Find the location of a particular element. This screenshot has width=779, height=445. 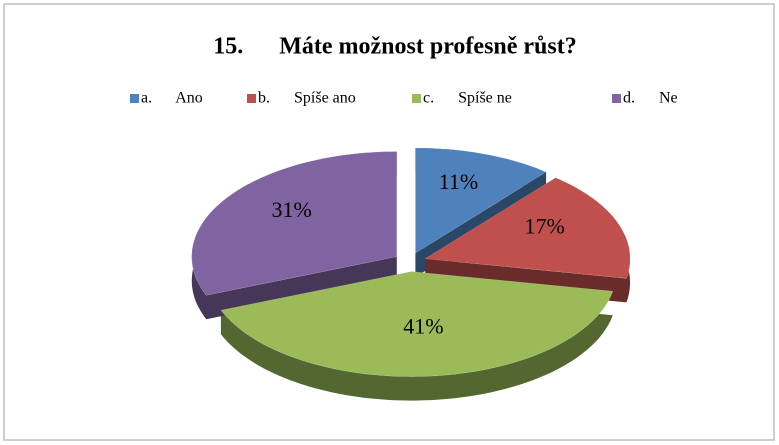

legend-label: c. Spíše ne is located at coordinates (467, 98).